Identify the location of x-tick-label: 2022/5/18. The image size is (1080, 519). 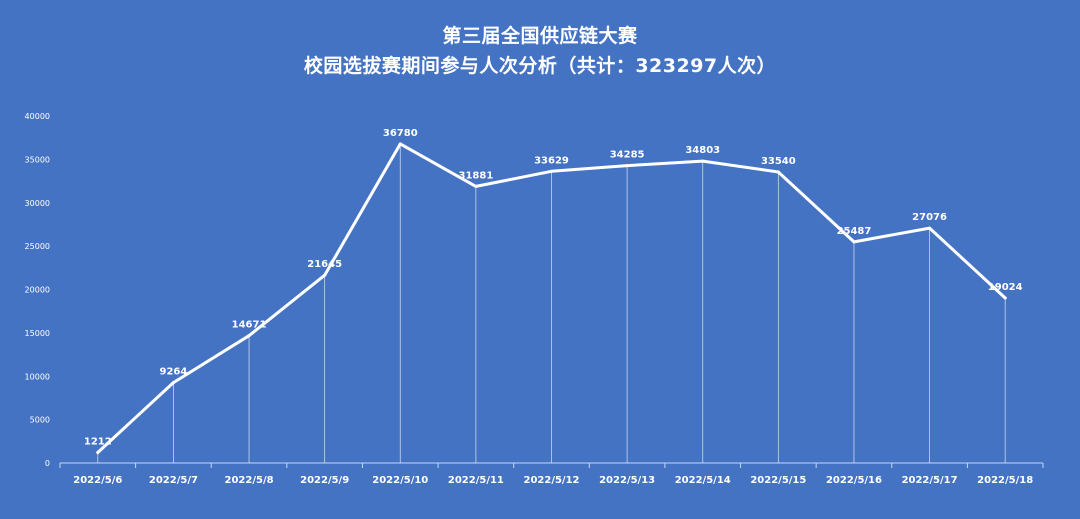
(1005, 480).